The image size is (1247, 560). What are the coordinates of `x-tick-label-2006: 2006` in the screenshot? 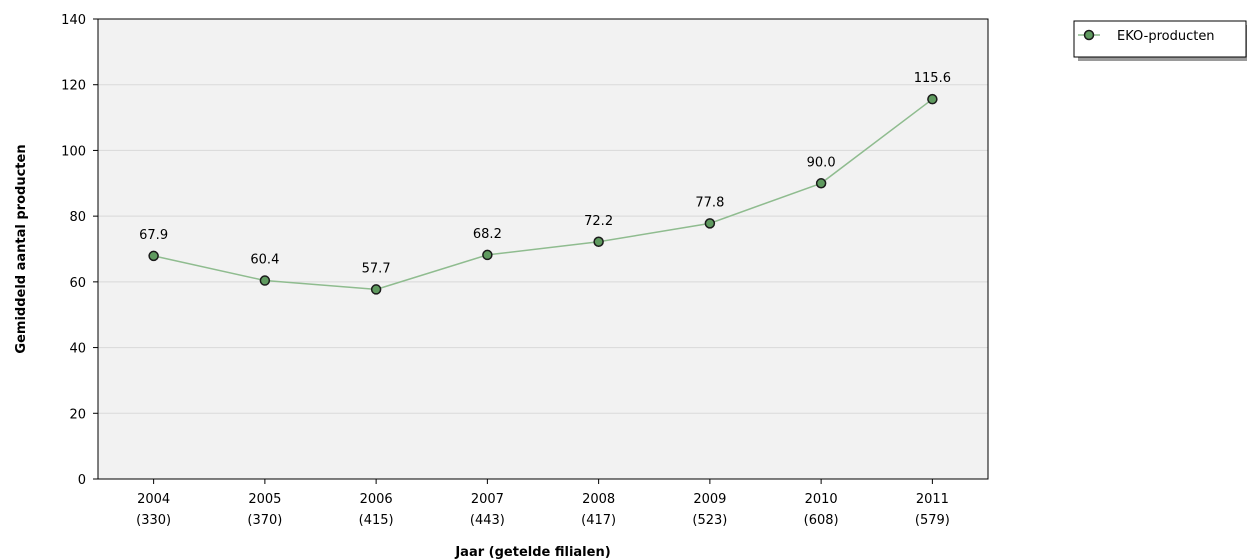 It's located at (376, 499).